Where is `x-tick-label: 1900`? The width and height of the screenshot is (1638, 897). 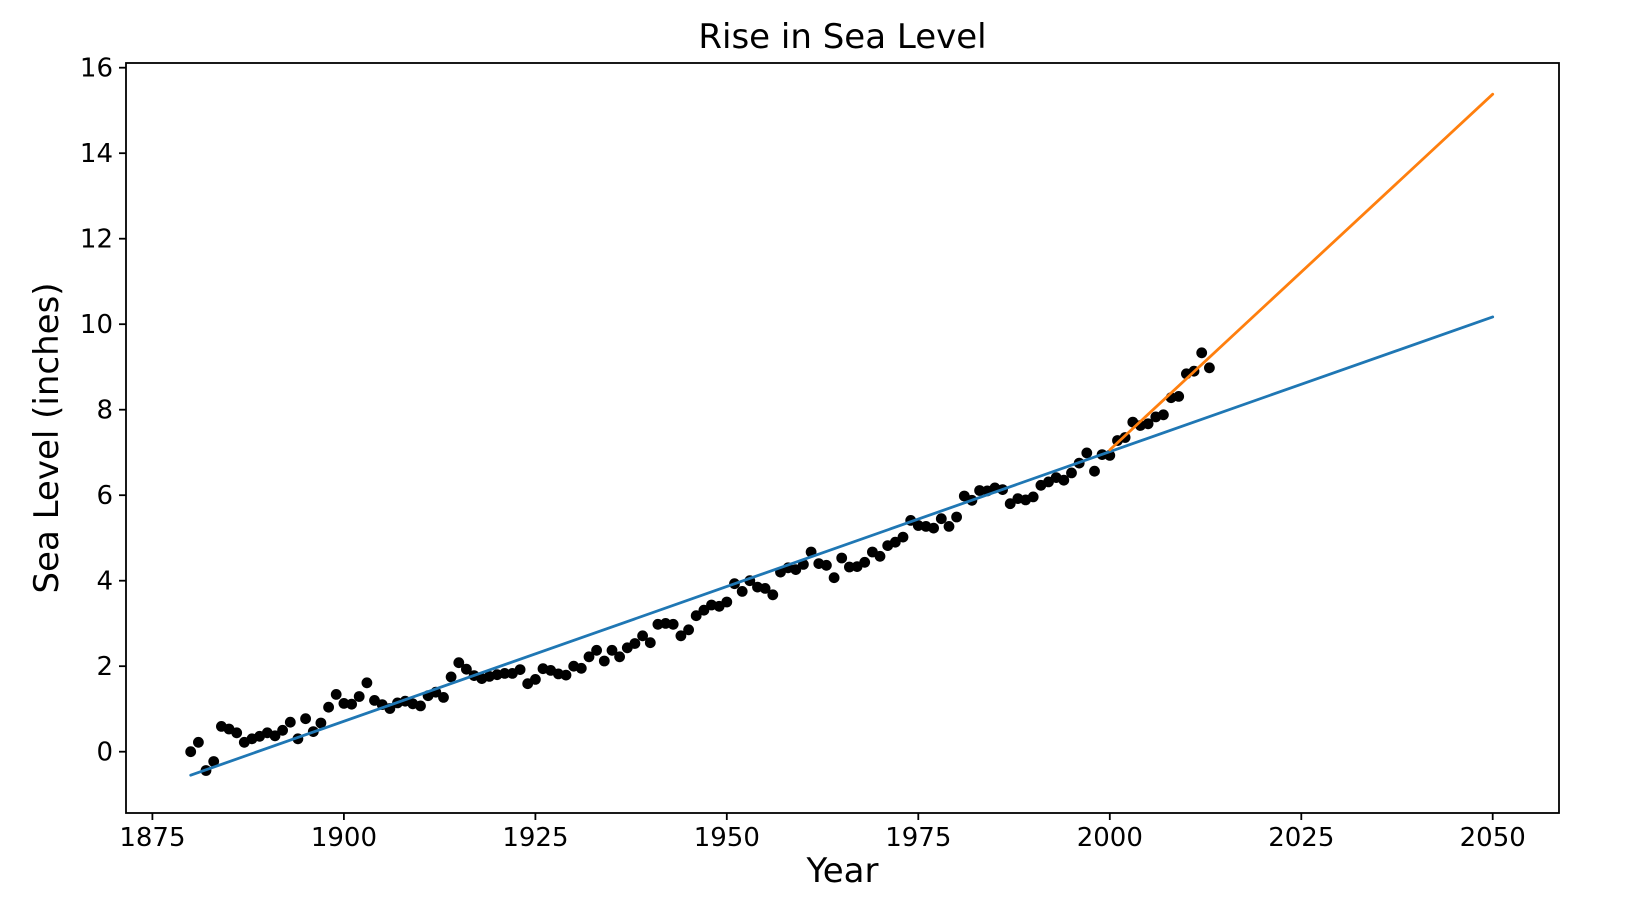 x-tick-label: 1900 is located at coordinates (344, 838).